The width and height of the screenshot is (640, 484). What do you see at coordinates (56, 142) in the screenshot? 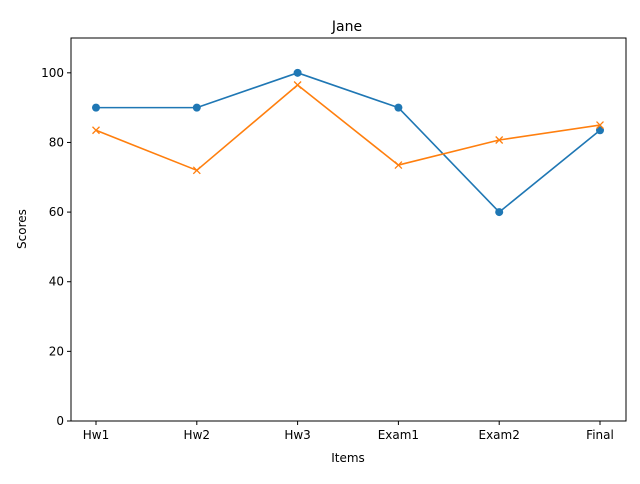
I see `y-tick-label: 80` at bounding box center [56, 142].